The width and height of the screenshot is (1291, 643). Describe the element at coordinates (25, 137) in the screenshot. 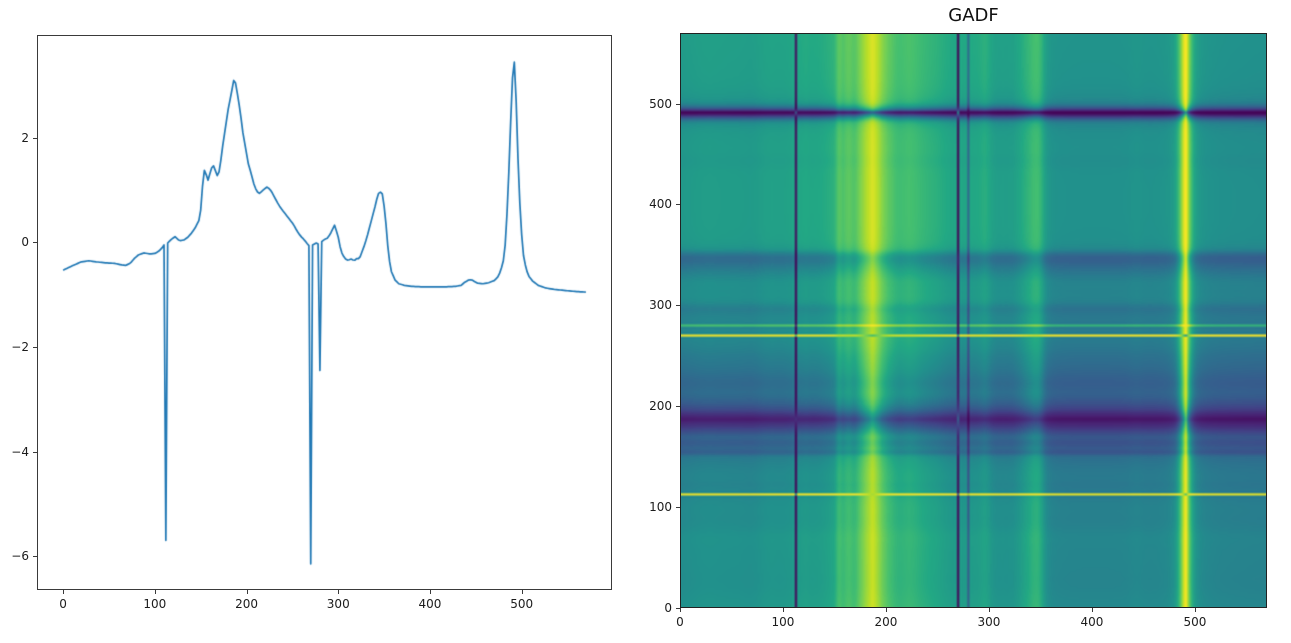

I see `y-tick-label: 2` at that location.